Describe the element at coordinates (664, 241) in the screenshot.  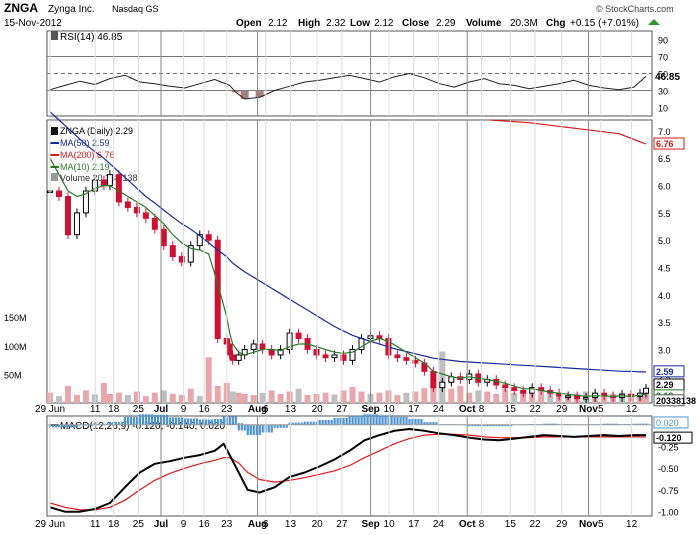
I see `price-tick-label: 5.0` at that location.